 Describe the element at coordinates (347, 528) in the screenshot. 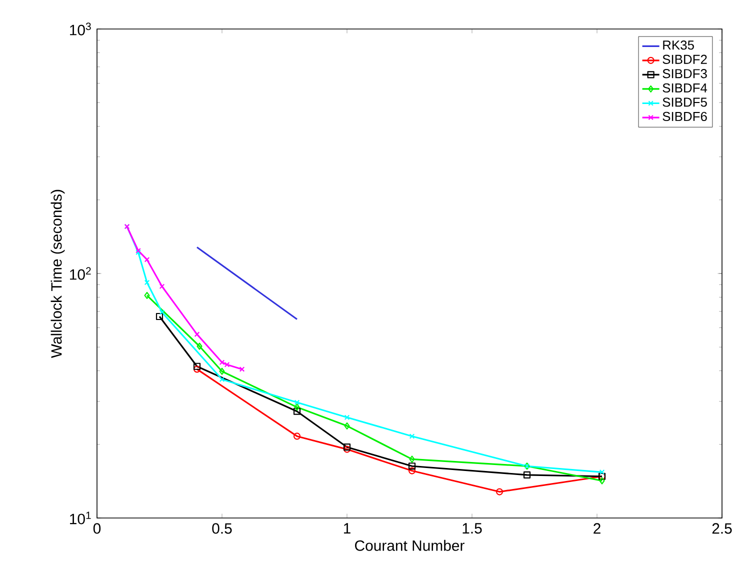

I see `x-tick-label: 1` at that location.